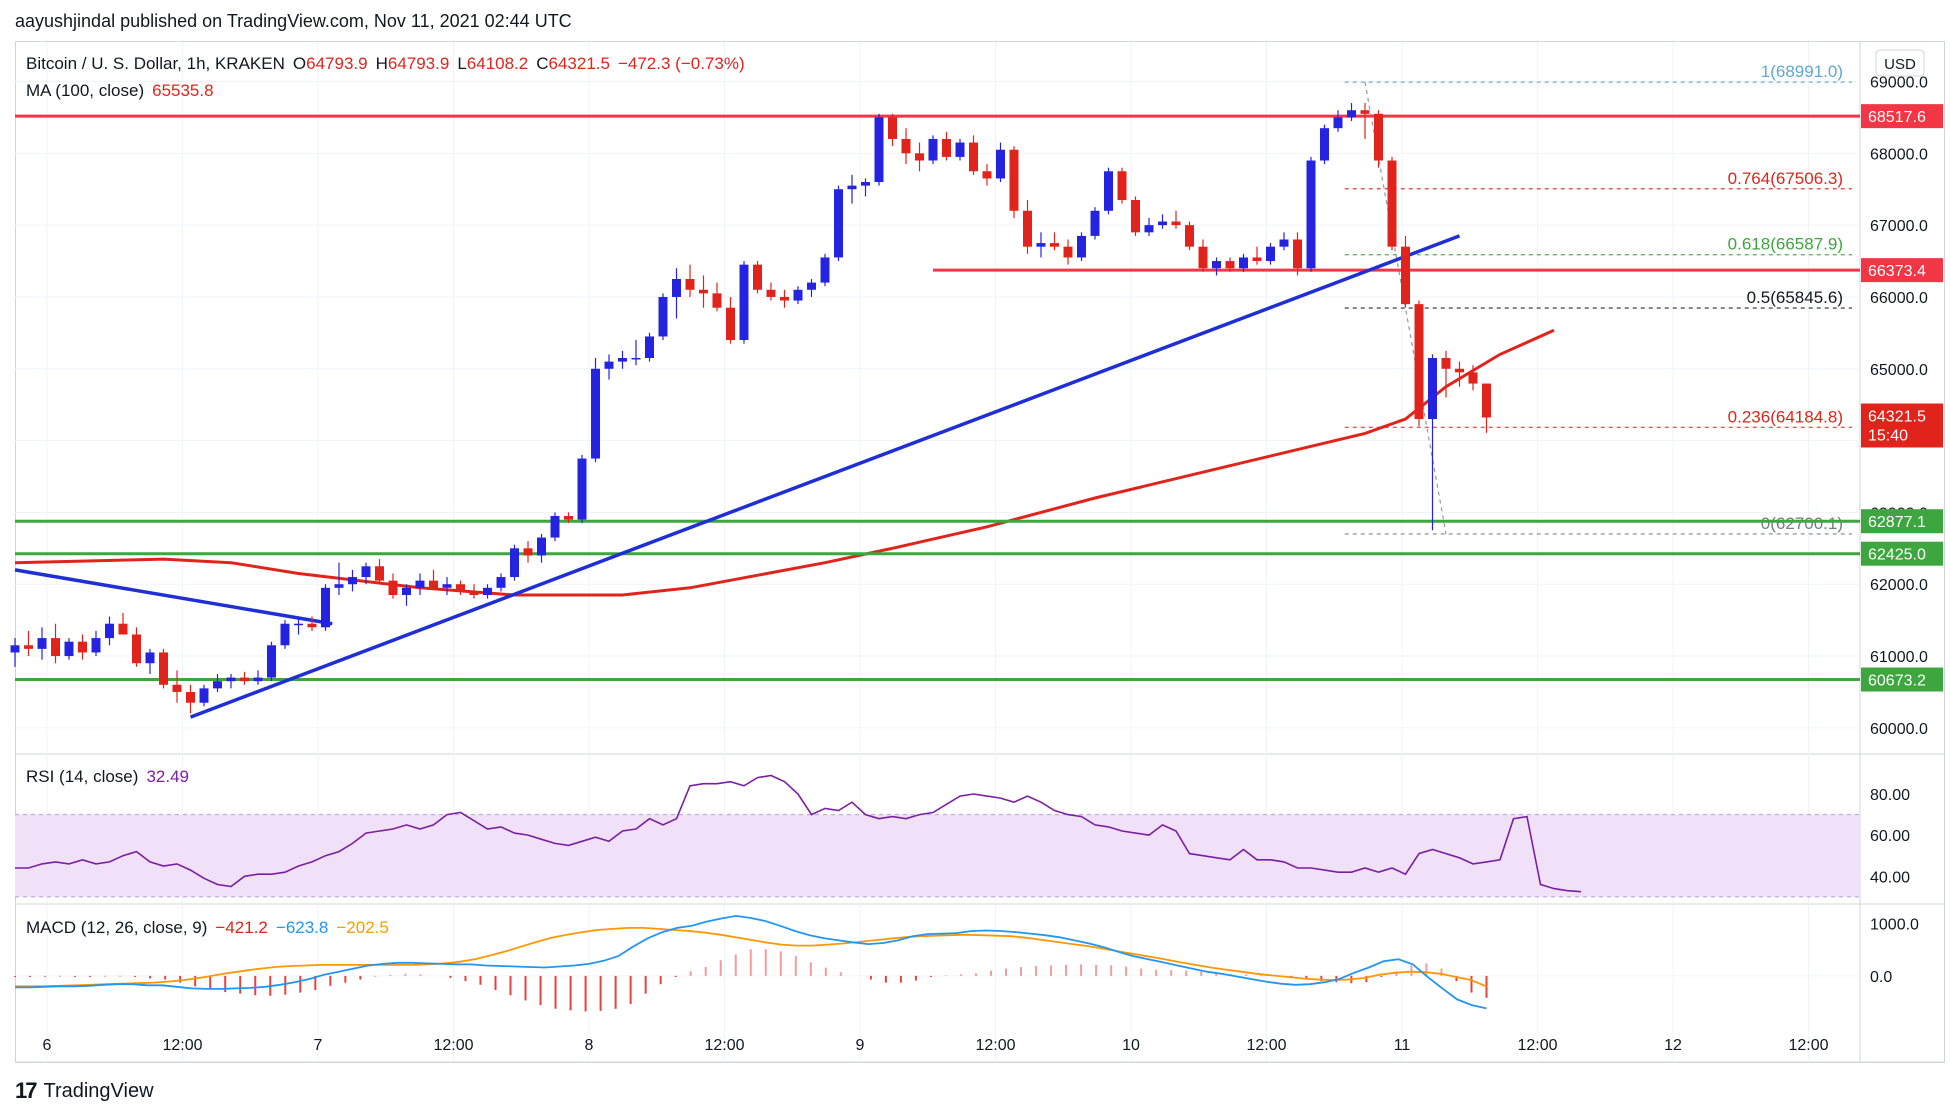  What do you see at coordinates (1900, 63) in the screenshot?
I see `currency-button: USD` at bounding box center [1900, 63].